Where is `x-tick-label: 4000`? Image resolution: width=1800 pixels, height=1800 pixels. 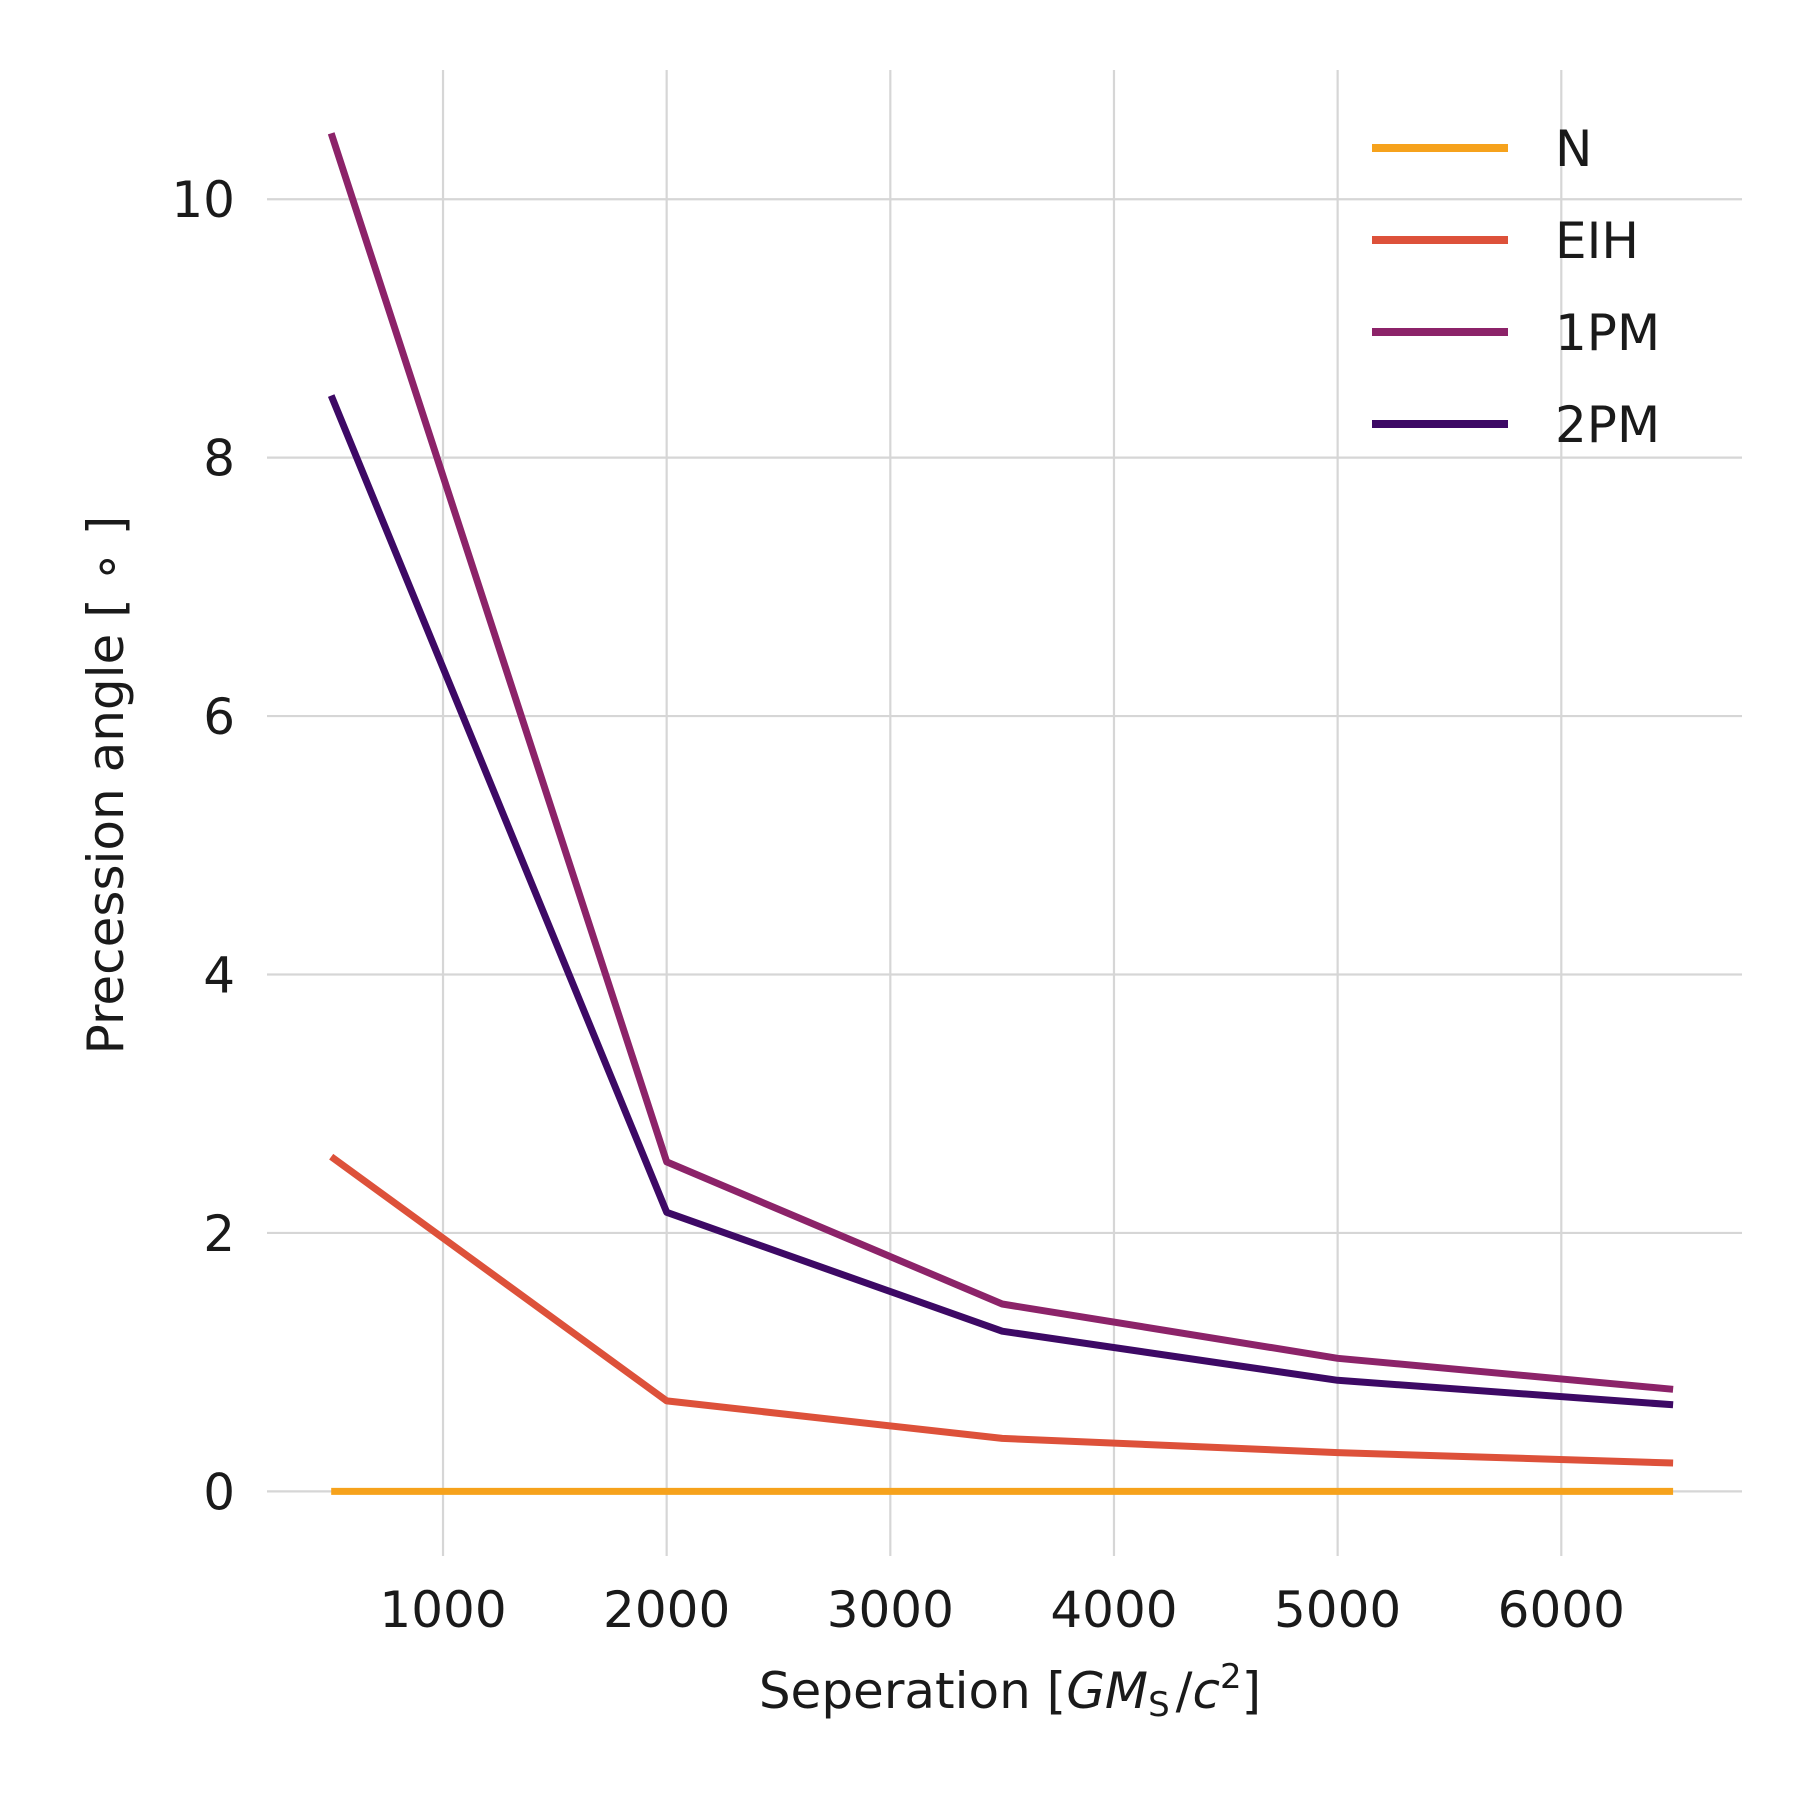 x-tick-label: 4000 is located at coordinates (1113, 1610).